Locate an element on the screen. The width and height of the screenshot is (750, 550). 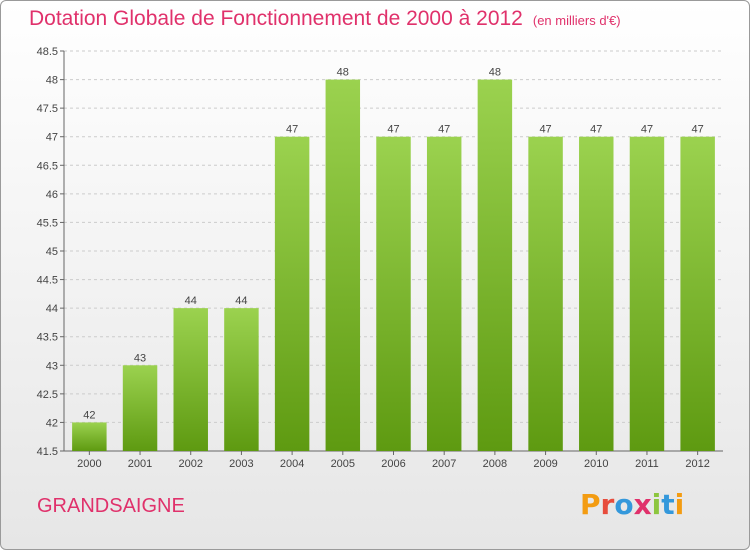
bar-2004 is located at coordinates (292, 293).